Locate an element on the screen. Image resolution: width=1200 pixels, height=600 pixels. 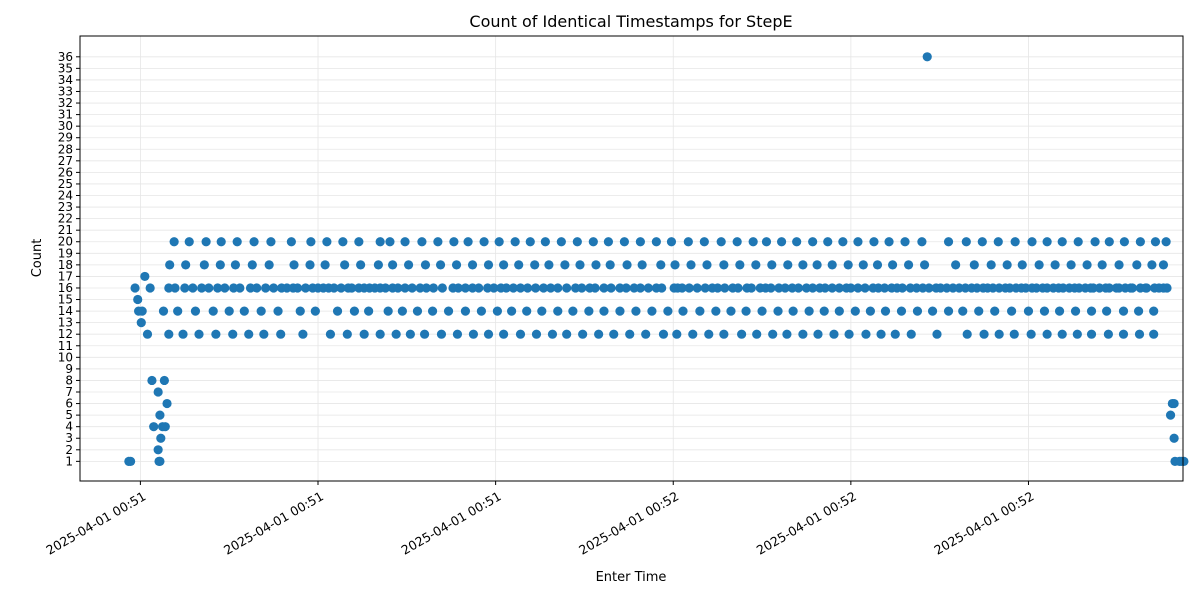
y-tick-label: 26 is located at coordinates (65, 172).